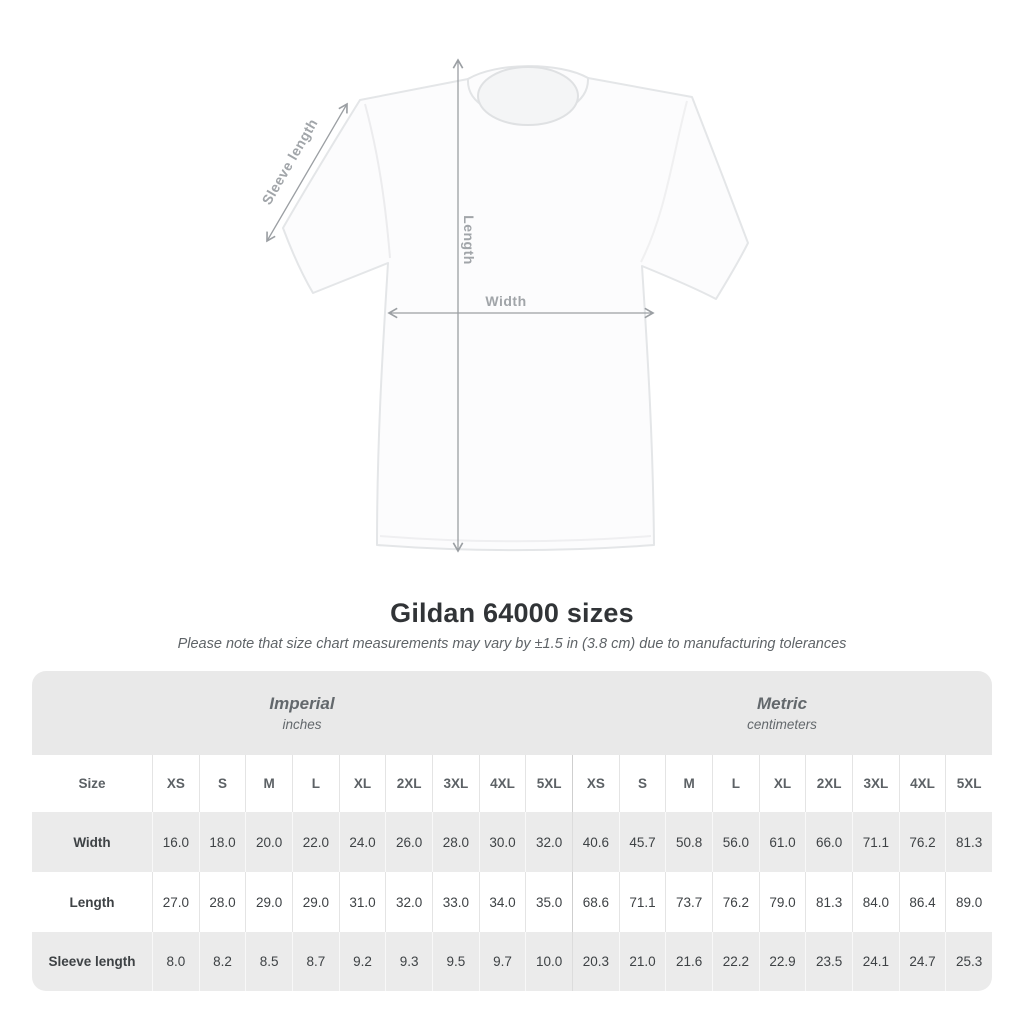  I want to click on table-cell: 21.0, so click(642, 961).